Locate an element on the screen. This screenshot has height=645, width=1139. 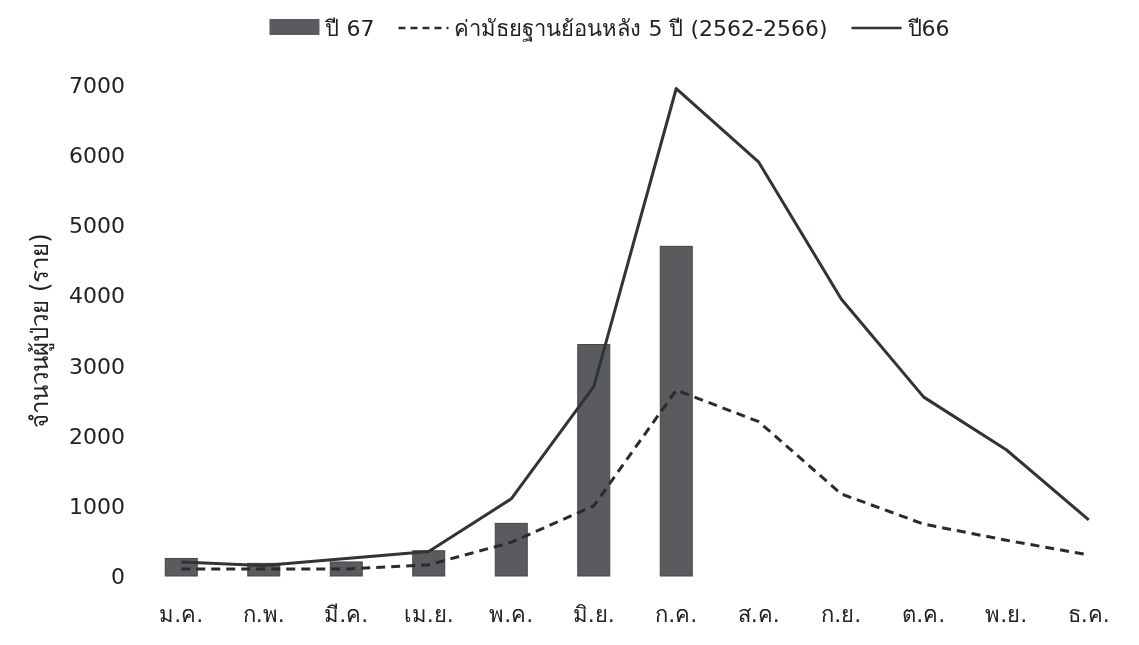
y-tick-label: 3000 is located at coordinates (97, 366).